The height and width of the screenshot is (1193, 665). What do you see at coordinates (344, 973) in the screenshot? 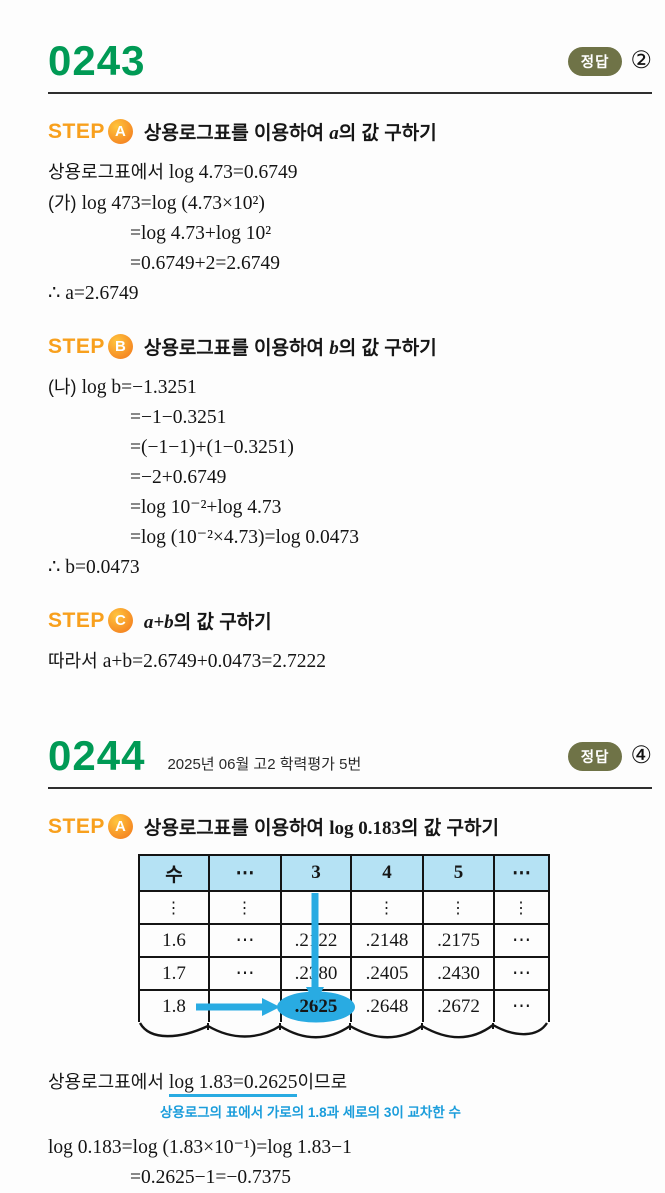
I see `table-row: 1.7 ⋯ .2380 .2405 .2430 ⋯` at bounding box center [344, 973].